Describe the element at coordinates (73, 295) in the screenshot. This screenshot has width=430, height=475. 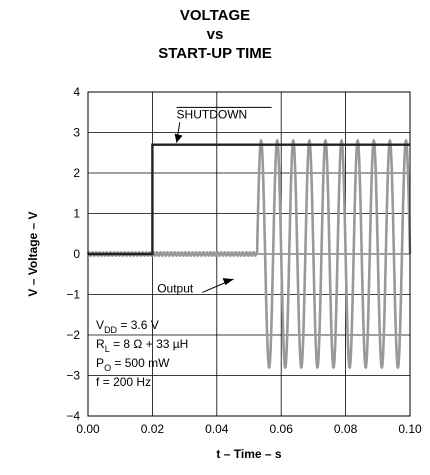
I see `y-tick-label: −1` at that location.